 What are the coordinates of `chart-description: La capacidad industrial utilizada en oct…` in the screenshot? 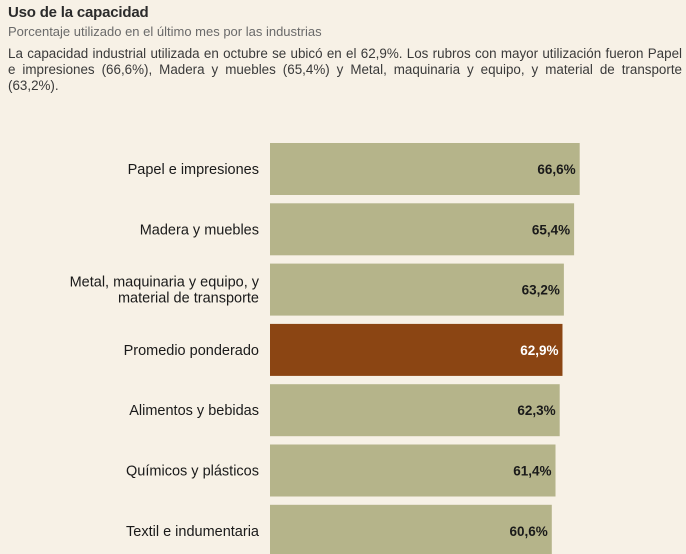 It's located at (345, 69).